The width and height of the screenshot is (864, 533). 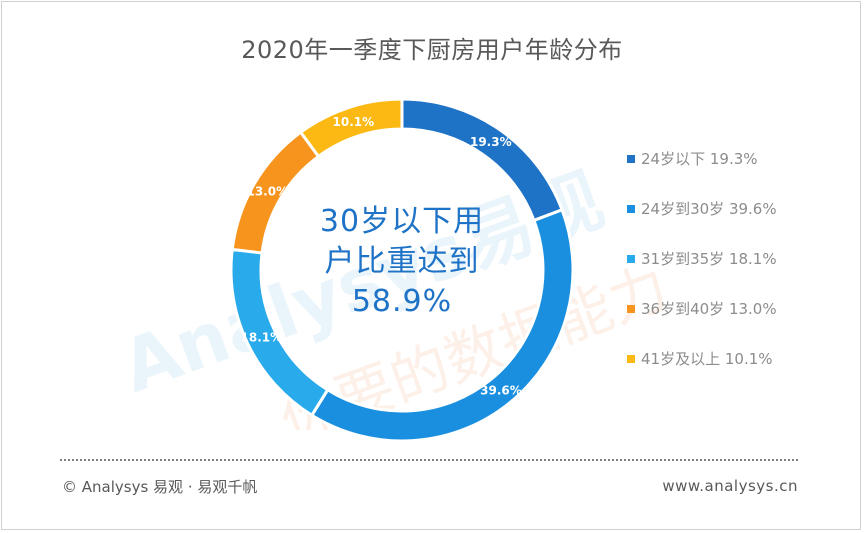 I want to click on chart-title: 2020年一季度下厨房用户年龄分布, so click(x=432, y=50).